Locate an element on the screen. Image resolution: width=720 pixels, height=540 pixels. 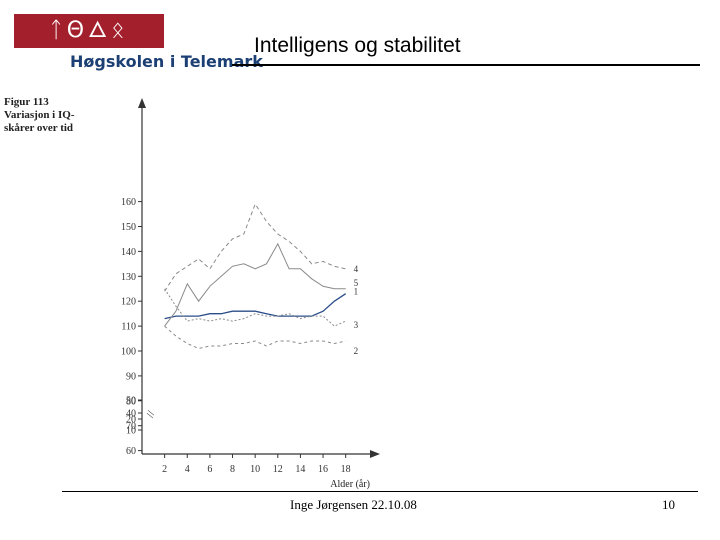
page-number: 10 is located at coordinates (668, 504).